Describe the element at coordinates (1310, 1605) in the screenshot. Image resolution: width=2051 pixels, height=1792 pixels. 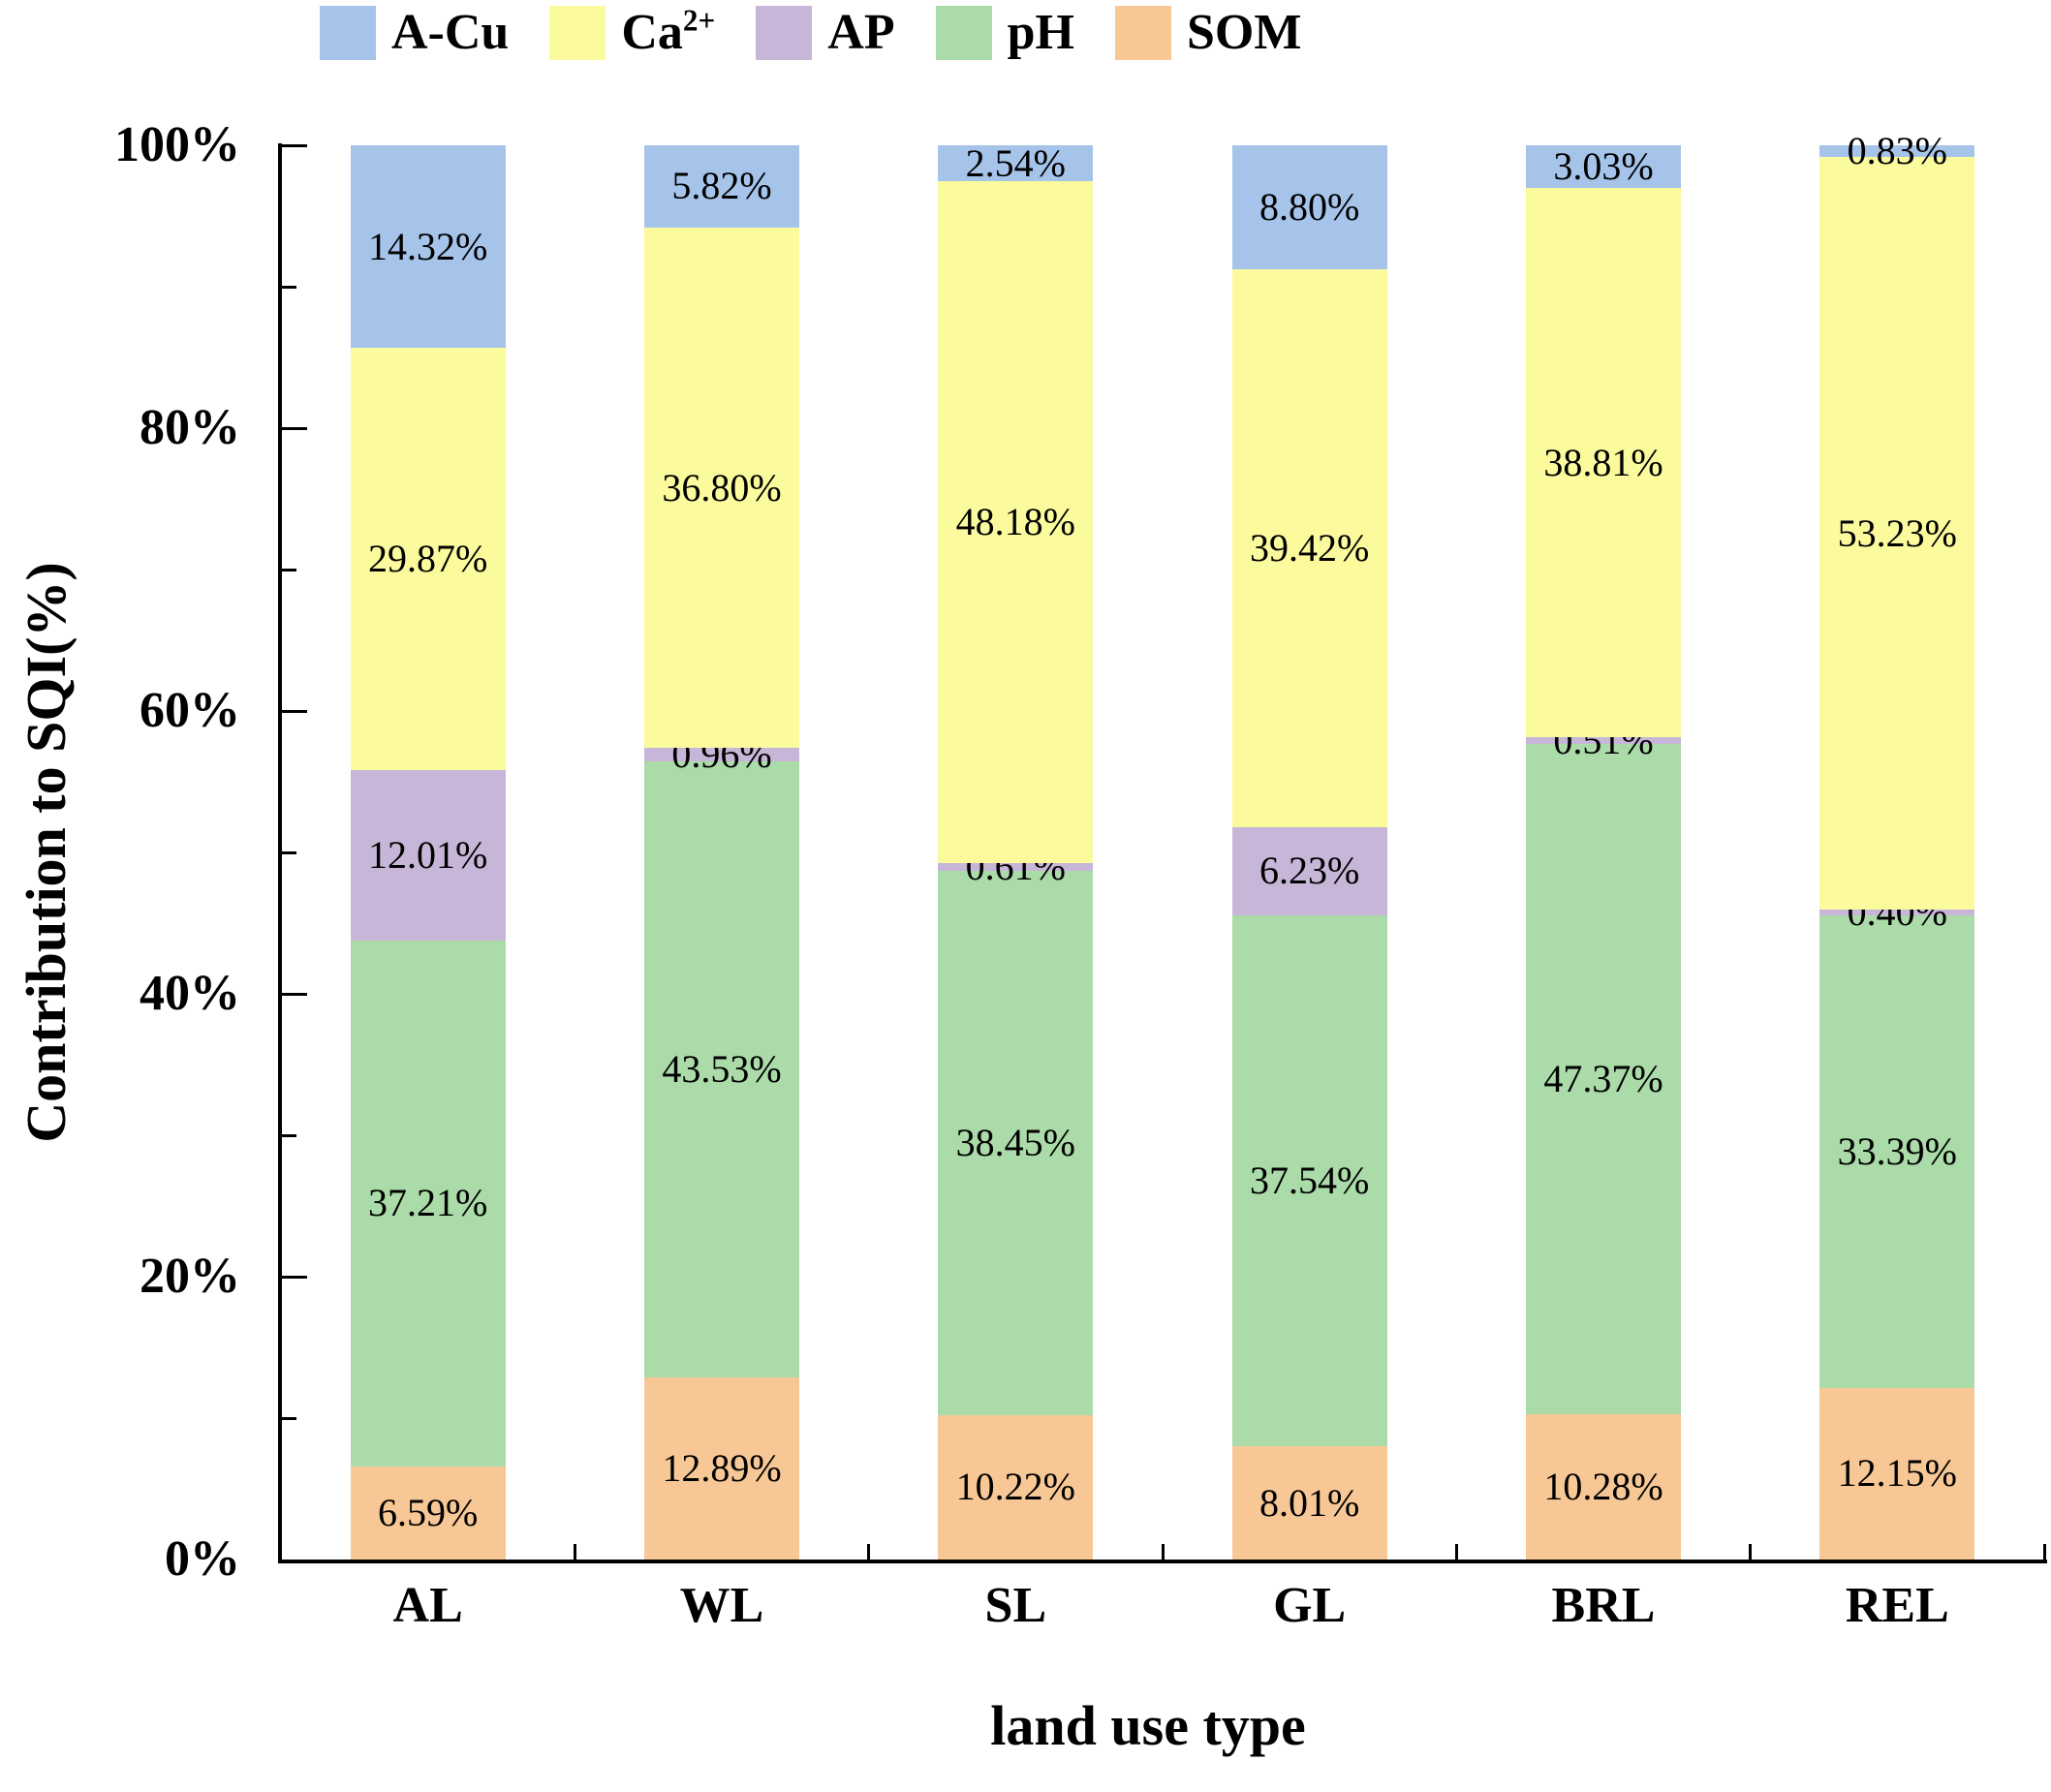
I see `x-tick-label-gl: GL` at that location.